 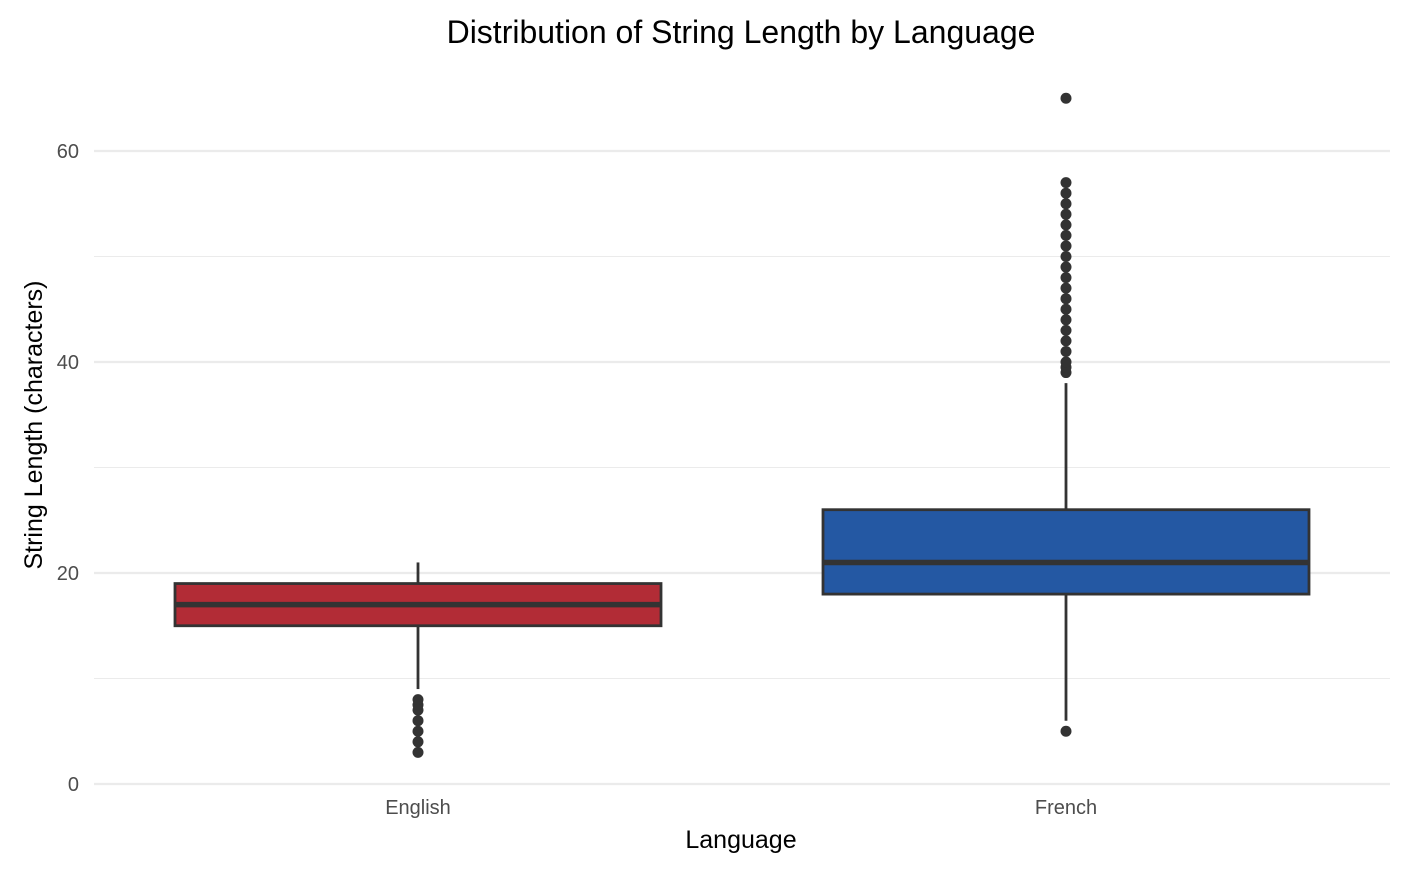 What do you see at coordinates (68, 363) in the screenshot?
I see `y-tick-label: 40` at bounding box center [68, 363].